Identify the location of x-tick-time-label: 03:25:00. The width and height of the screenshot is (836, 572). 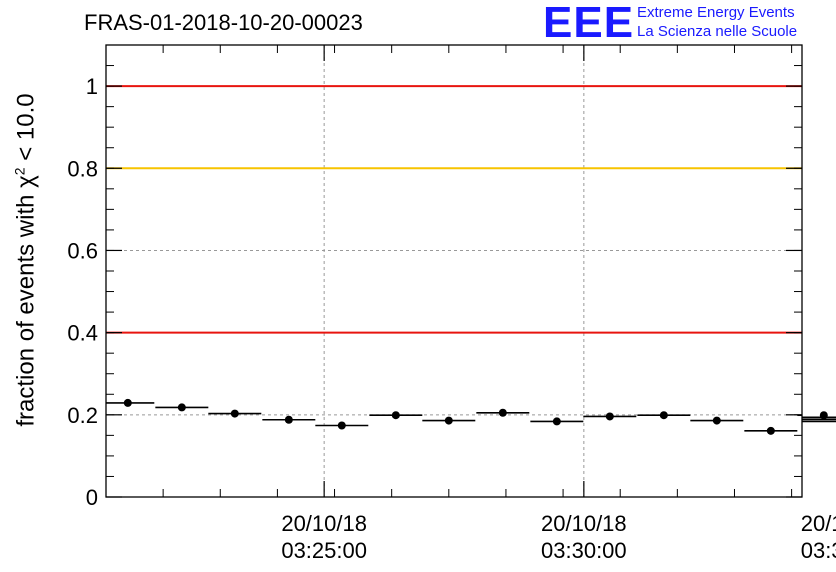
(324, 550).